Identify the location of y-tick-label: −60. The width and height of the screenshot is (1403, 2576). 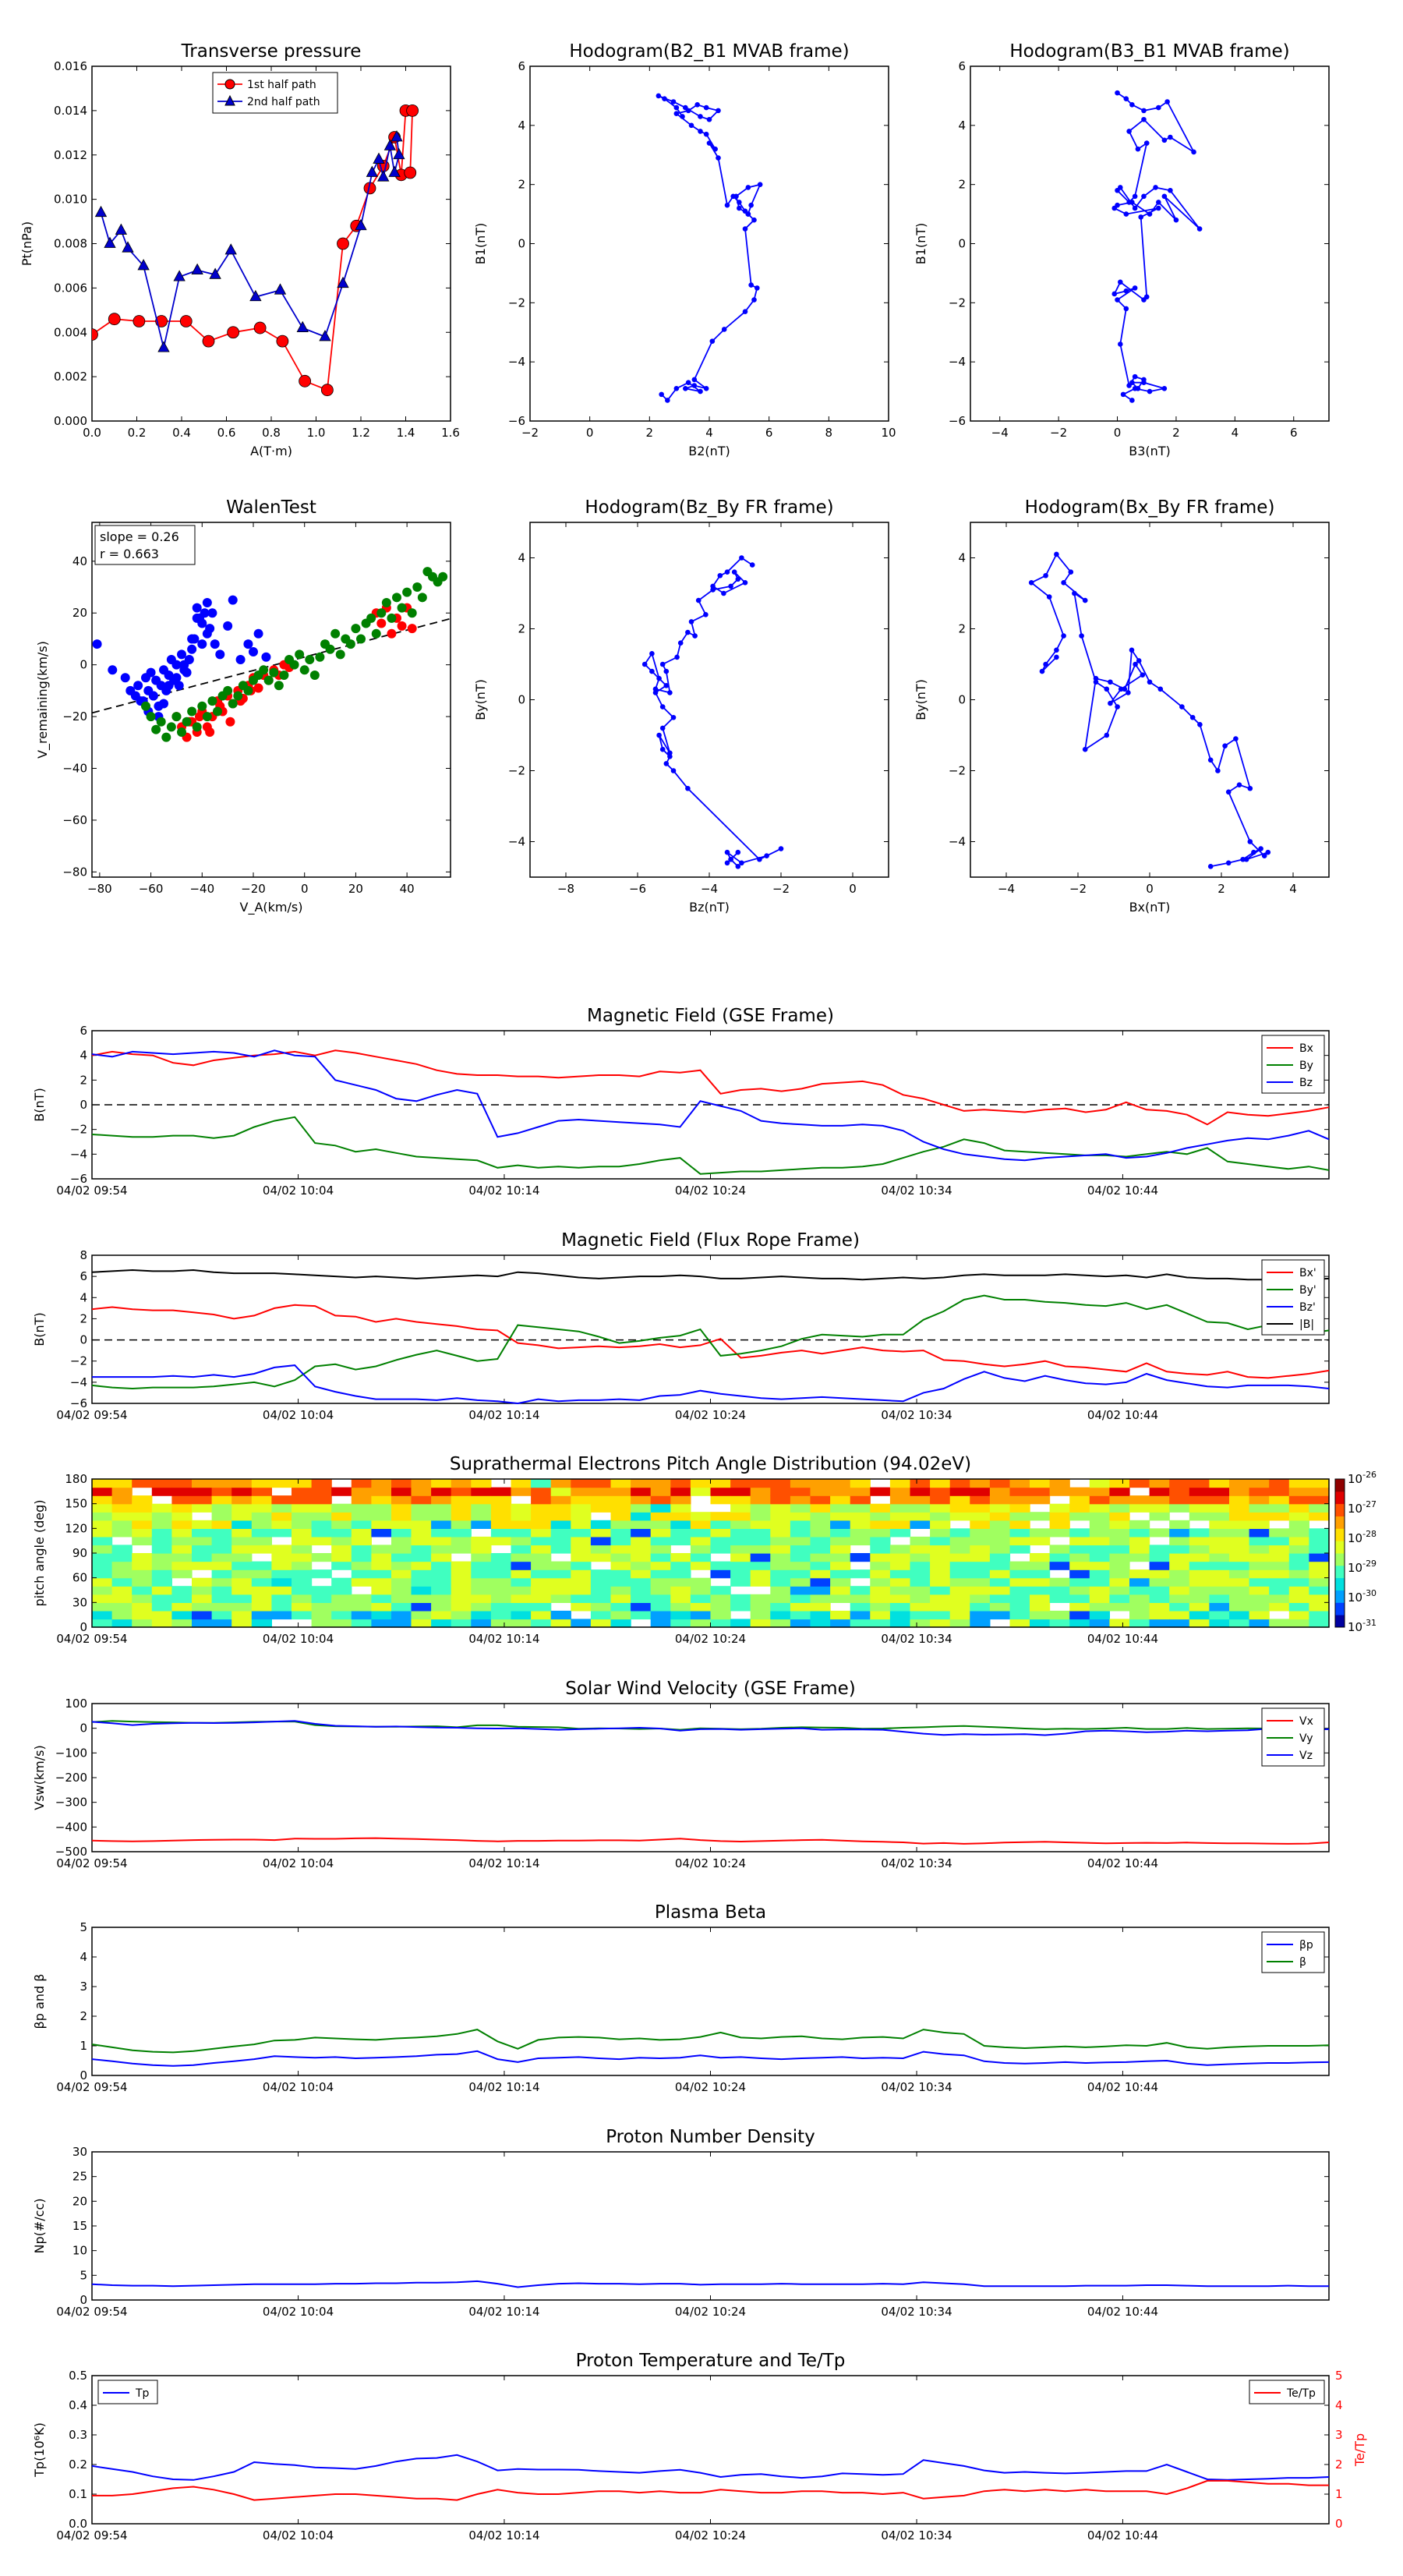
(74, 820).